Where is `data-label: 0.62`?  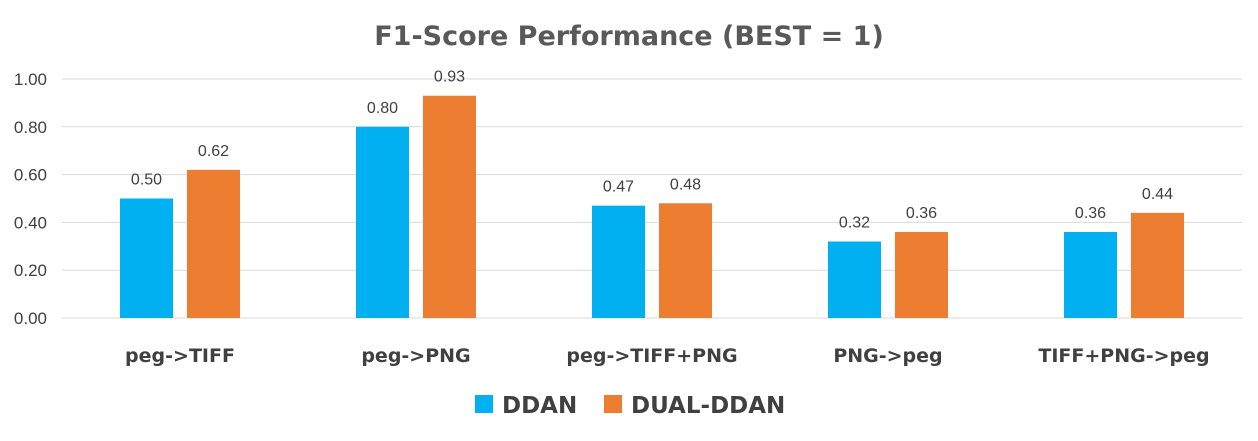
data-label: 0.62 is located at coordinates (213, 151).